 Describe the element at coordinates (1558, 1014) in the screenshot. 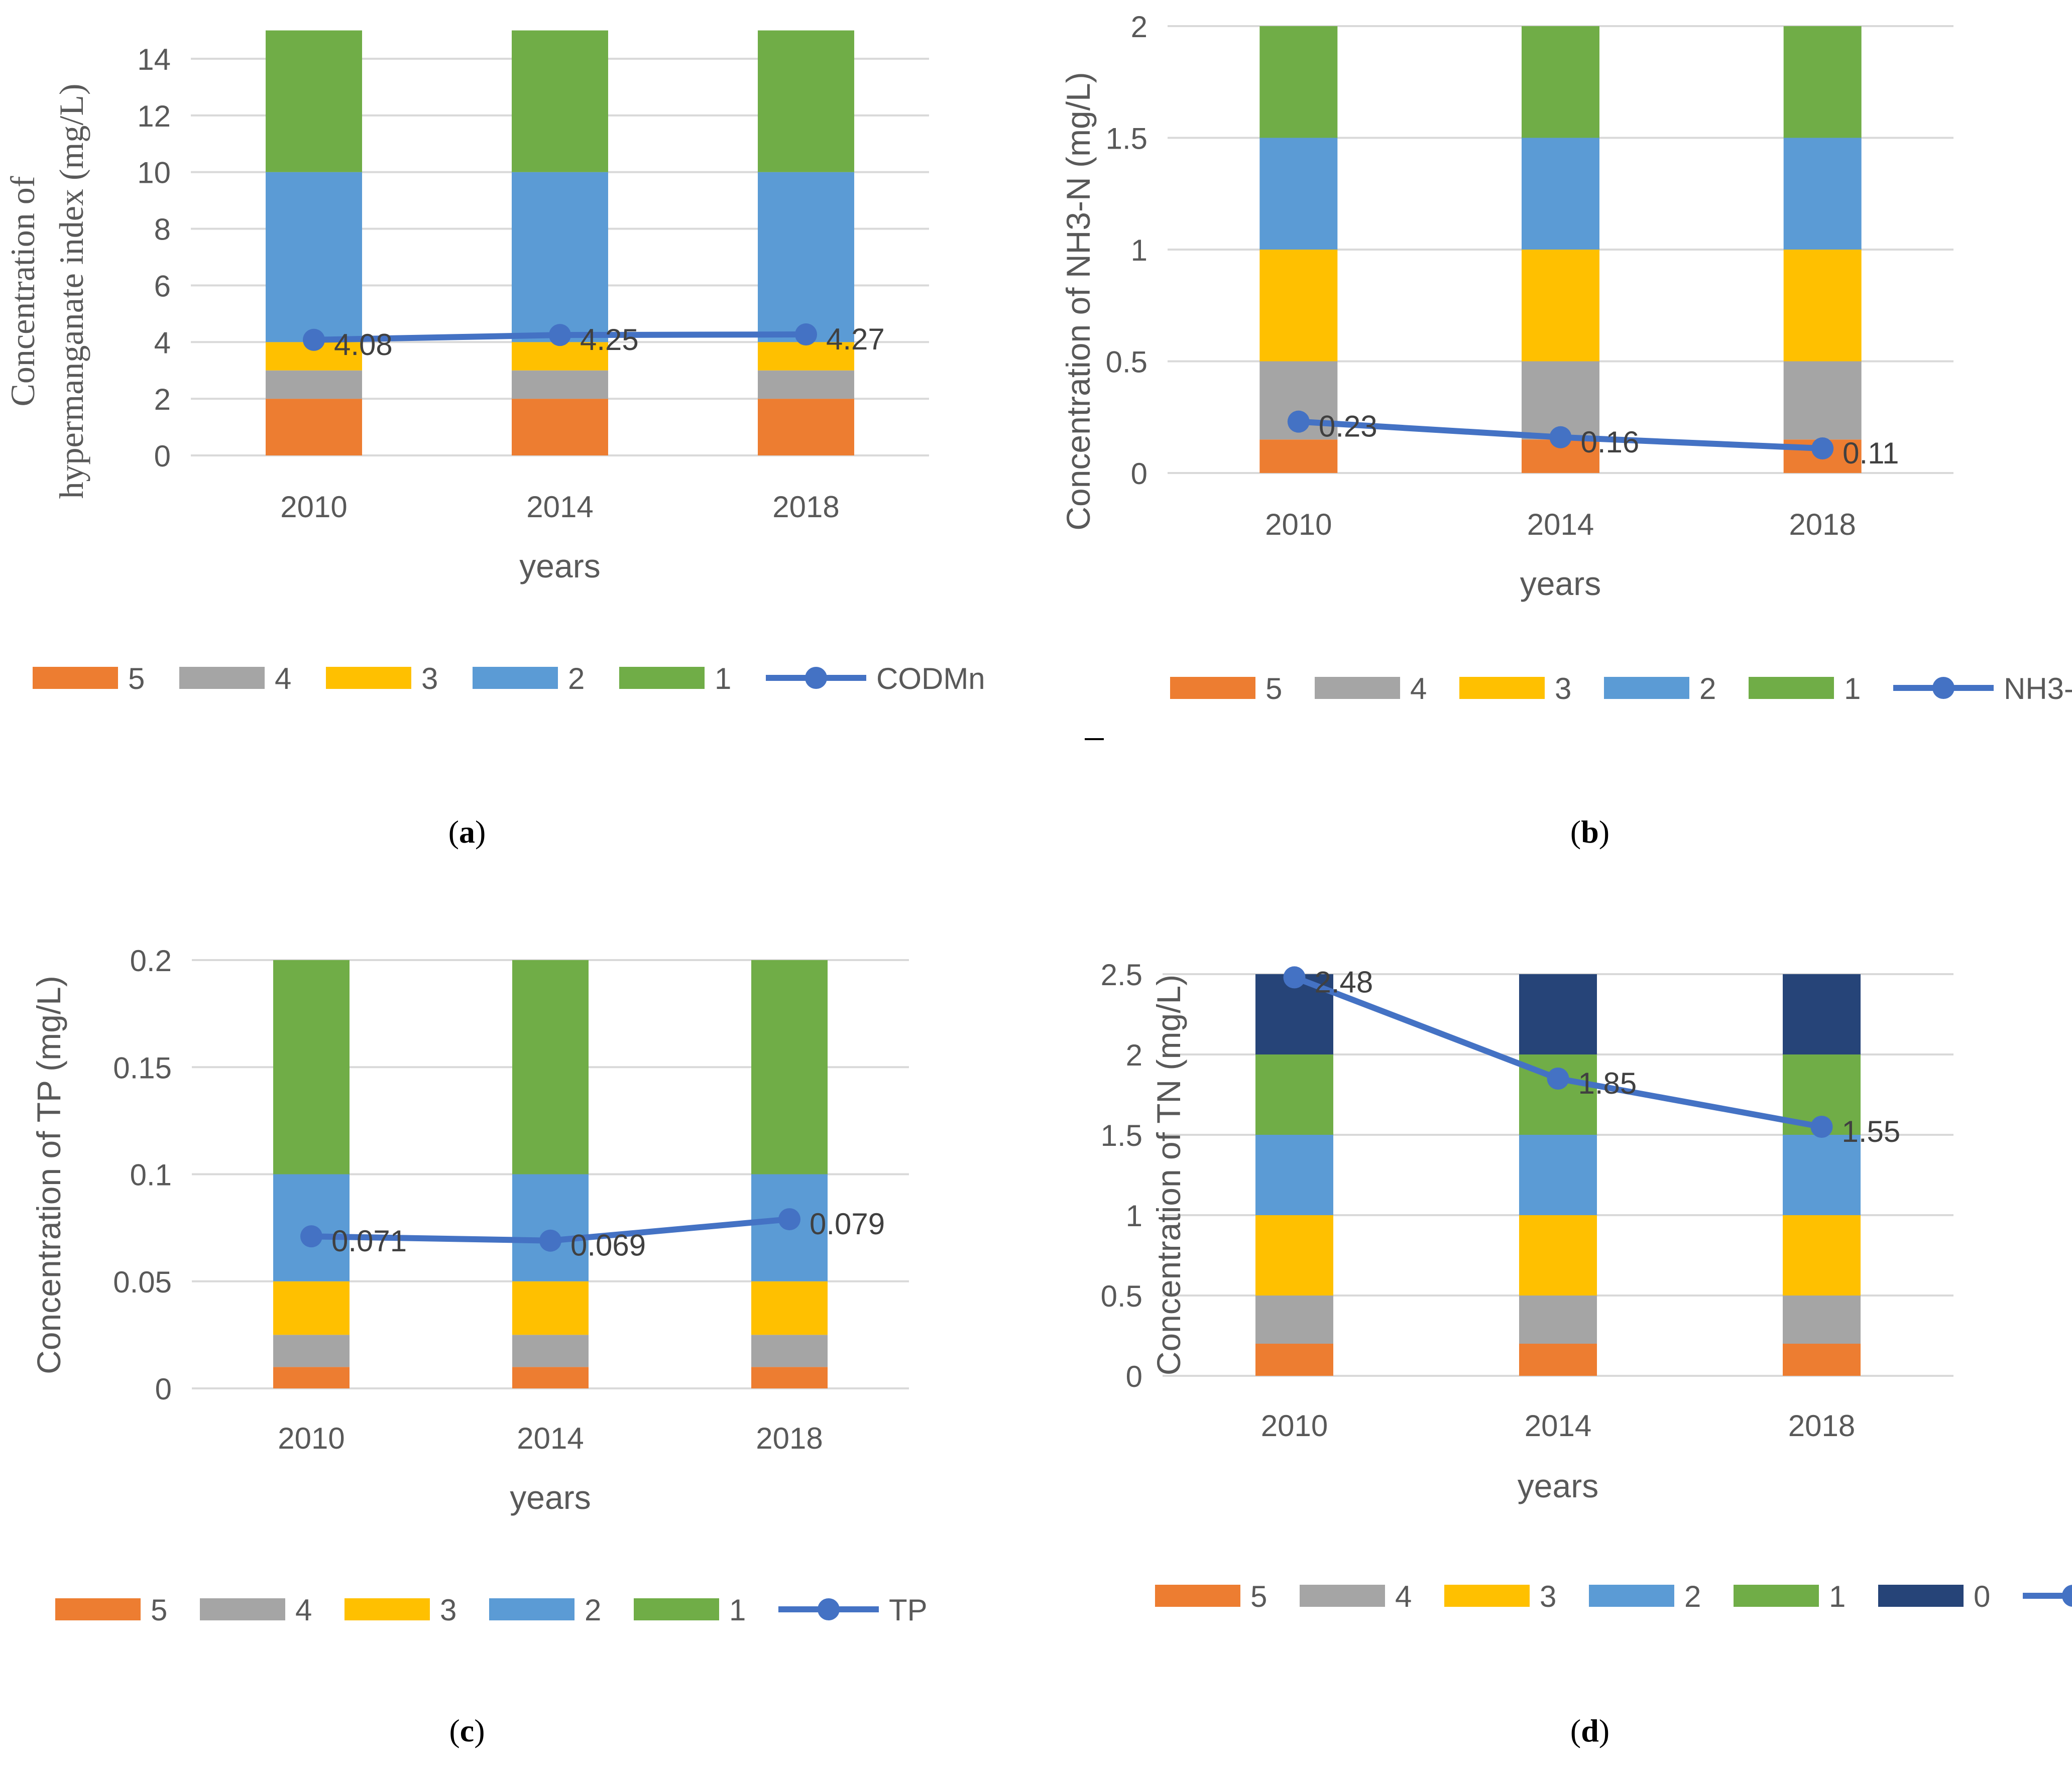

I see `bar-segment-0-2014` at that location.